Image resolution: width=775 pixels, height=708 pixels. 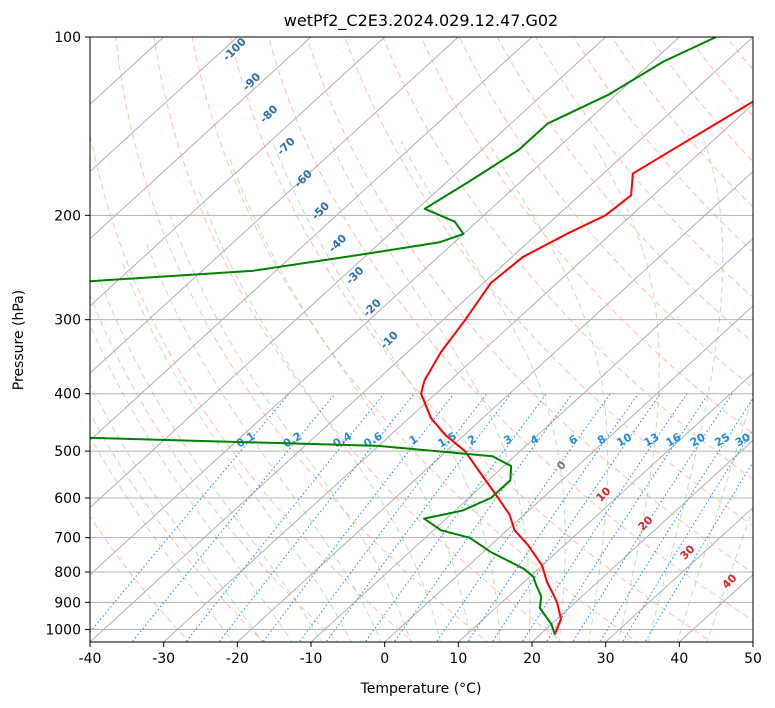 I want to click on y-tick-label: 600, so click(x=67, y=499).